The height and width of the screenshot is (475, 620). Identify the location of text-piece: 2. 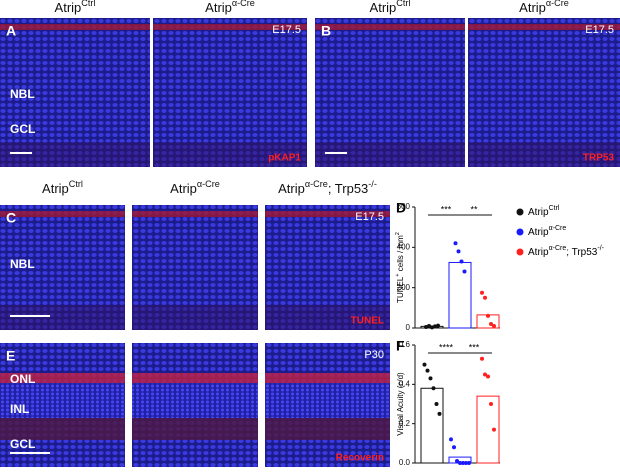
(398, 233).